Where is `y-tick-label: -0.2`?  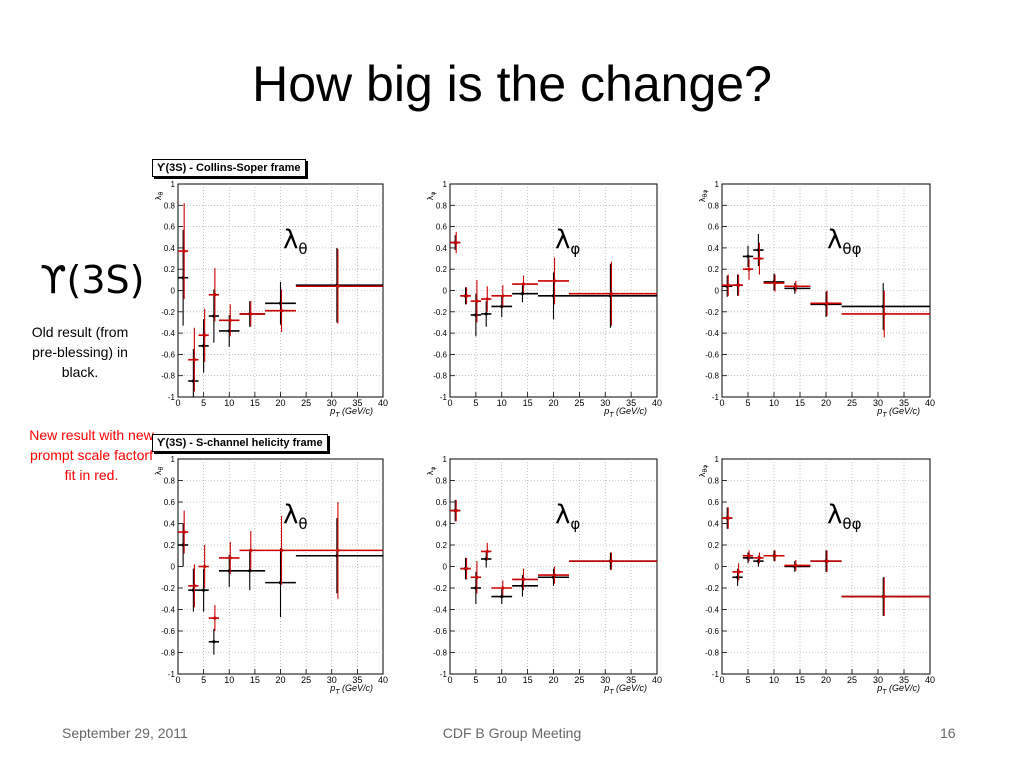
y-tick-label: -0.2 is located at coordinates (712, 312).